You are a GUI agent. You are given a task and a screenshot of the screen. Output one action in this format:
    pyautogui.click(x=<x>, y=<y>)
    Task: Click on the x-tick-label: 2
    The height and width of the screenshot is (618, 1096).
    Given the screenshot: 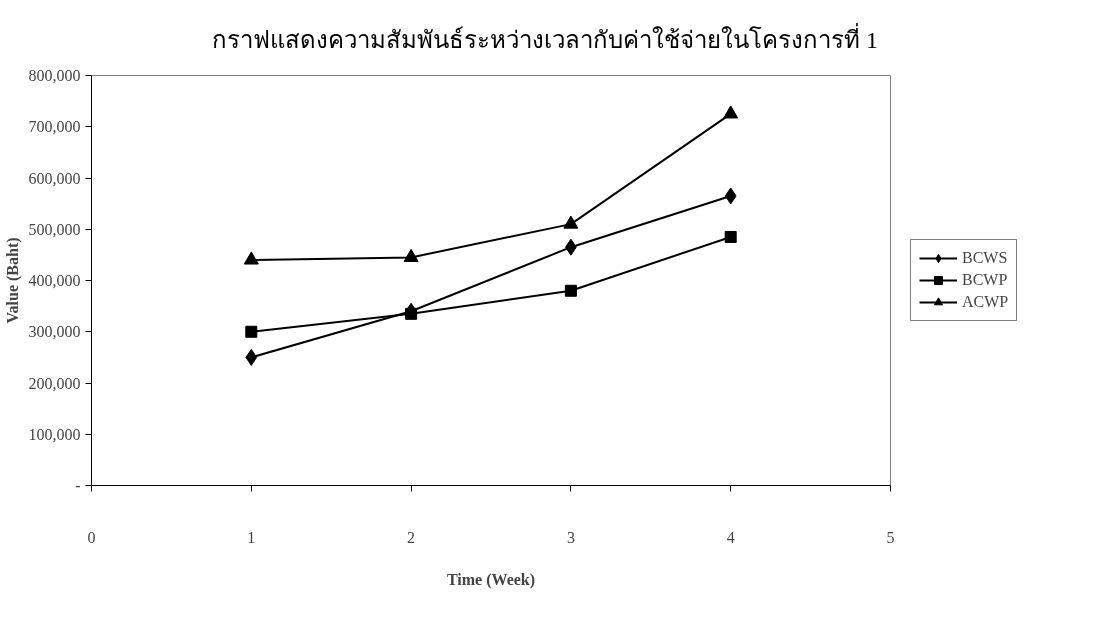 What is the action you would take?
    pyautogui.click(x=411, y=537)
    